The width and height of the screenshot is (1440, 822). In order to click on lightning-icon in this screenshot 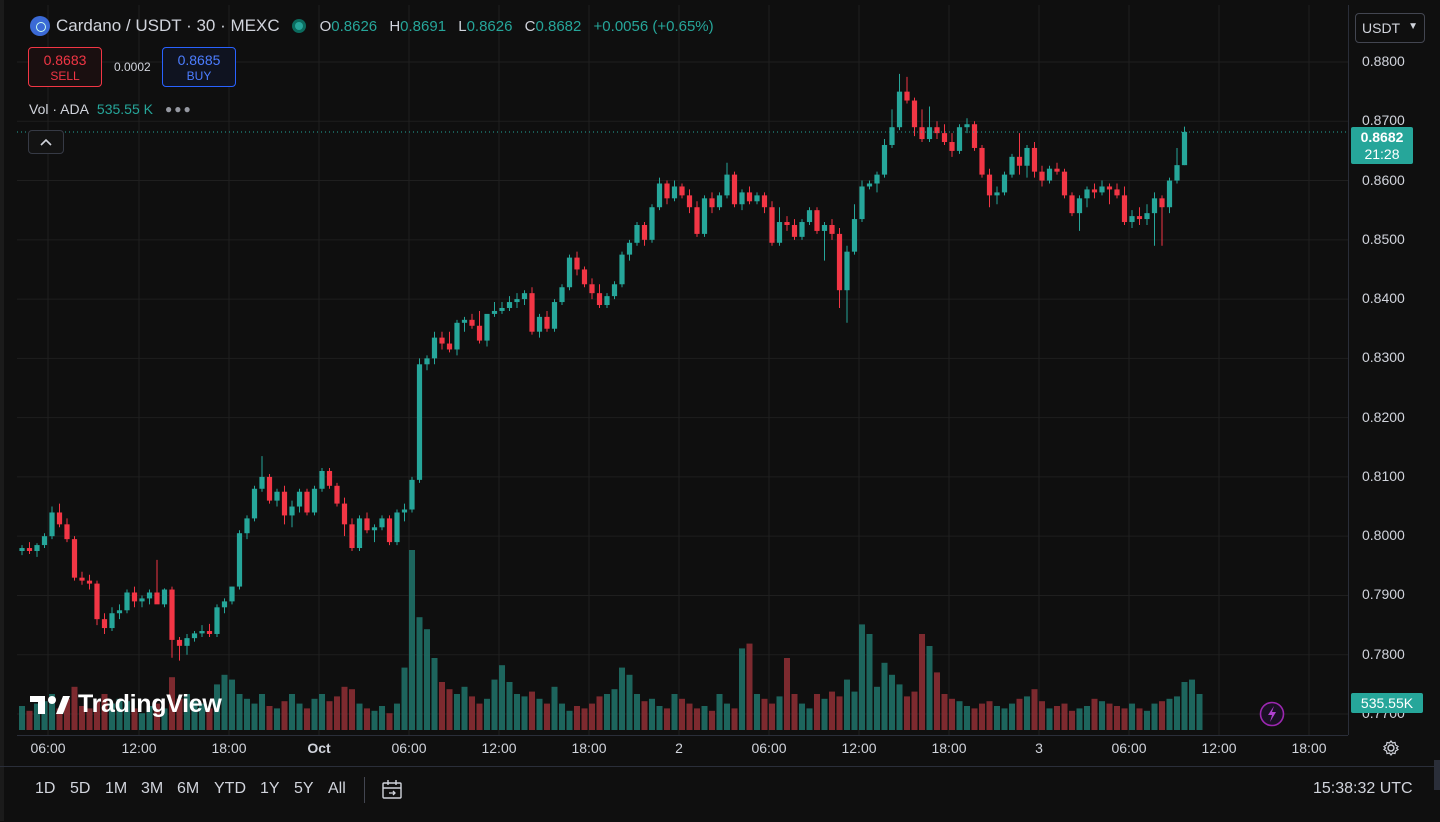, I will do `click(1272, 714)`.